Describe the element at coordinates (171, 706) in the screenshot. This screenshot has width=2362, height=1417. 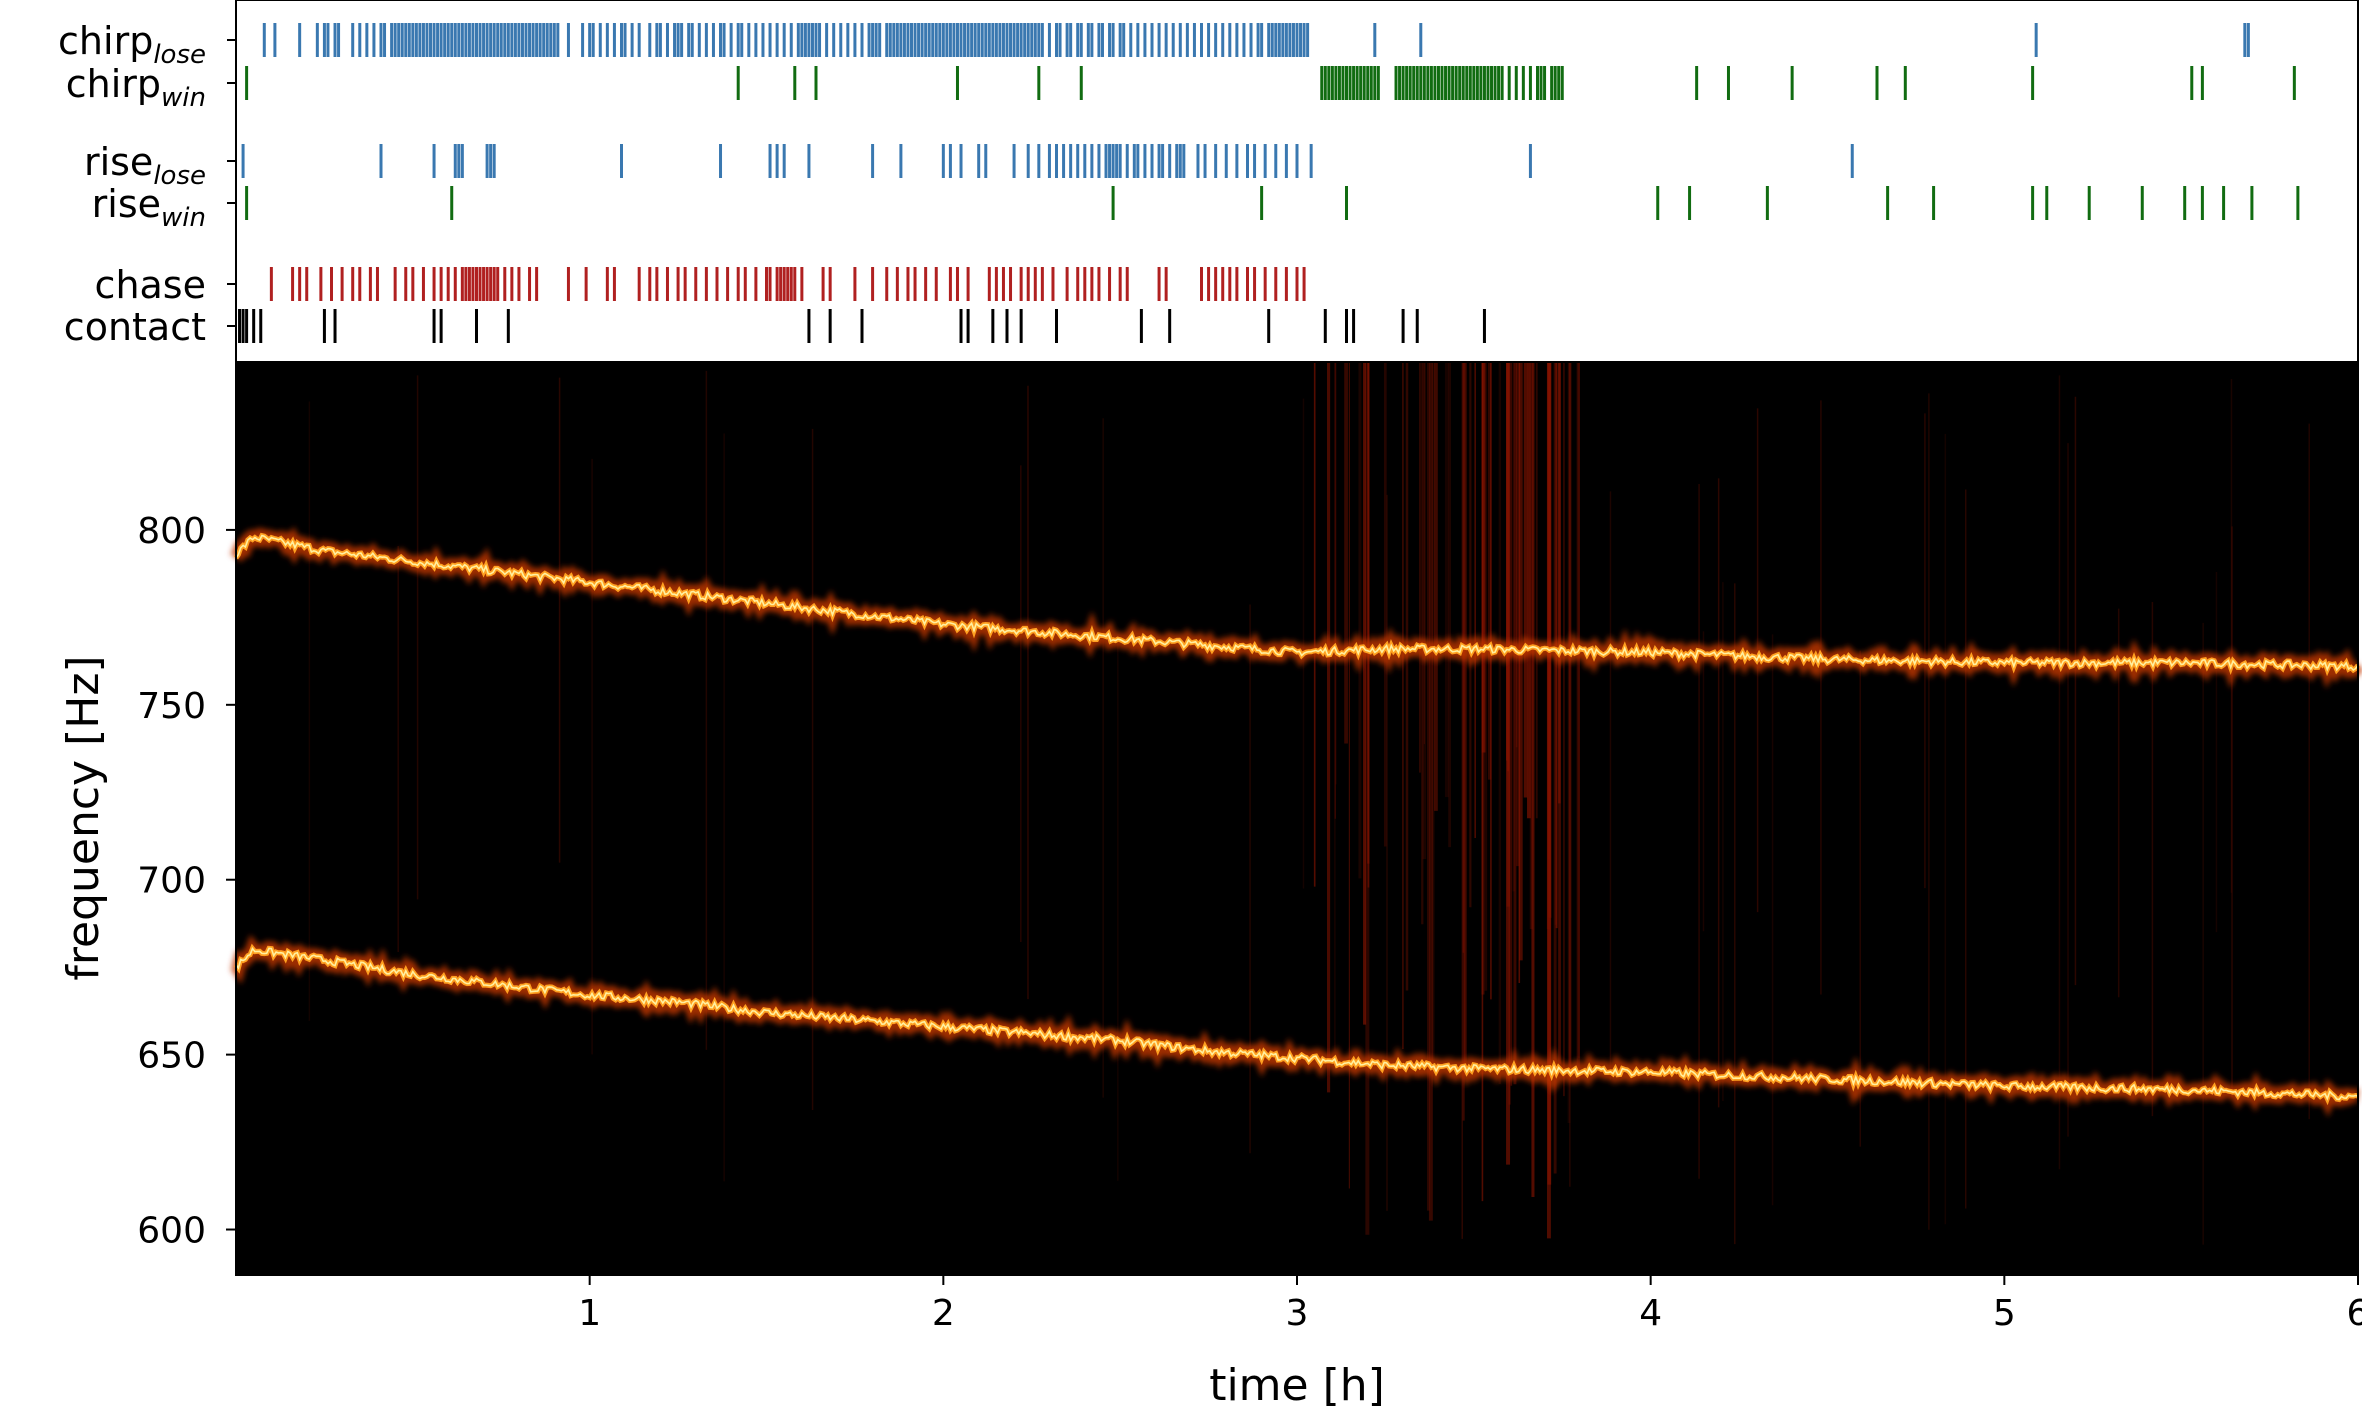
I see `y-tick-label: 750` at that location.